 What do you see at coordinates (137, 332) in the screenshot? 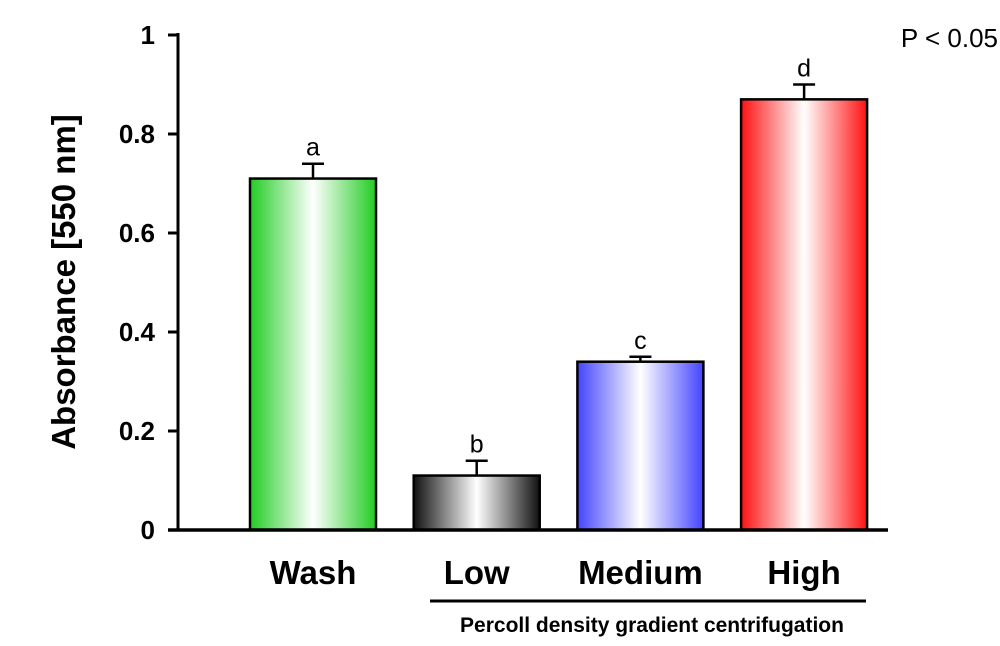
I see `y-tick-label: 0.4` at bounding box center [137, 332].